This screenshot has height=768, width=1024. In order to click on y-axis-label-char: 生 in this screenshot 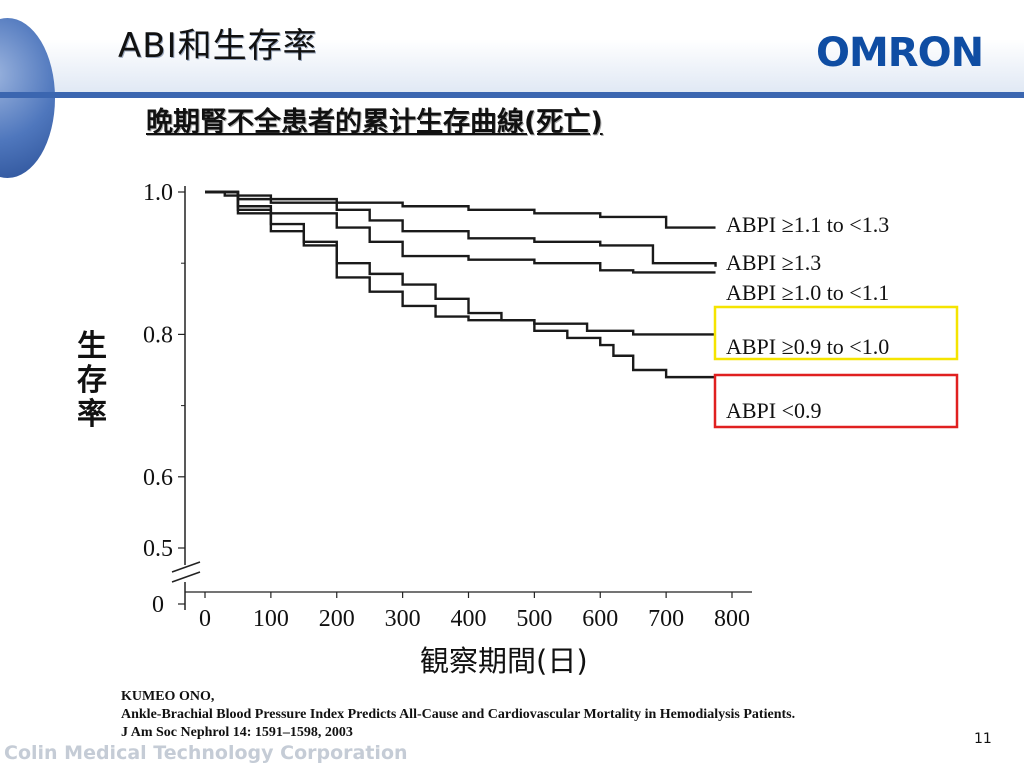, I will do `click(92, 346)`.